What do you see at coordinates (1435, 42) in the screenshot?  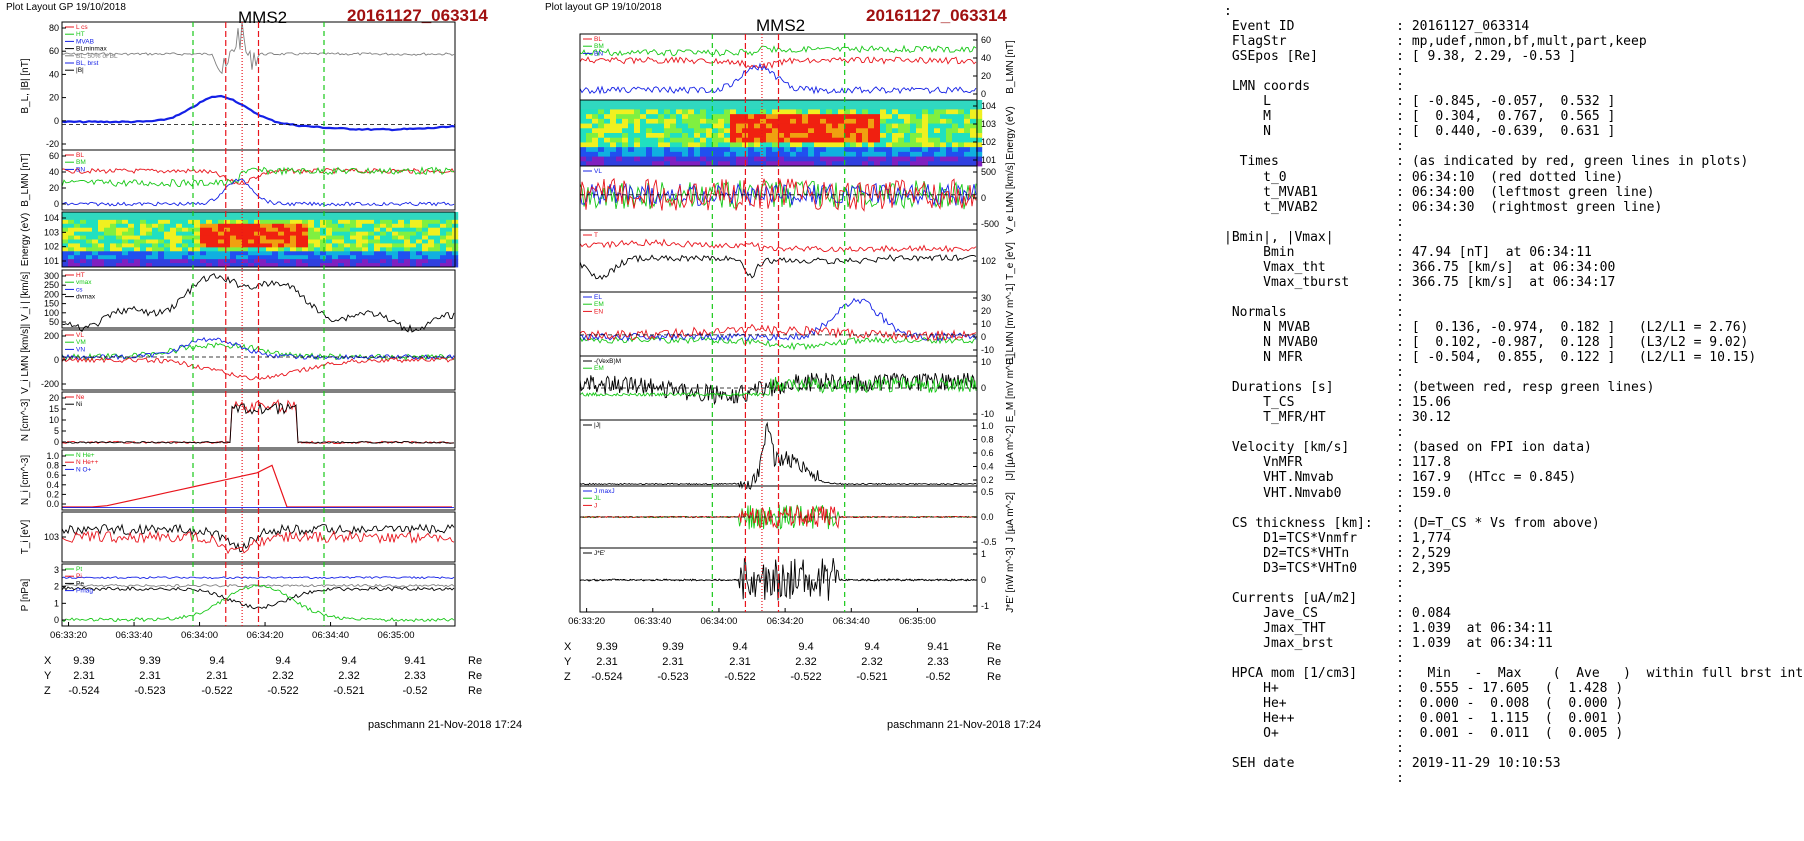 I see `summary-line: FlagStr : mp,udef,nmon,bf,mult,part,keep` at bounding box center [1435, 42].